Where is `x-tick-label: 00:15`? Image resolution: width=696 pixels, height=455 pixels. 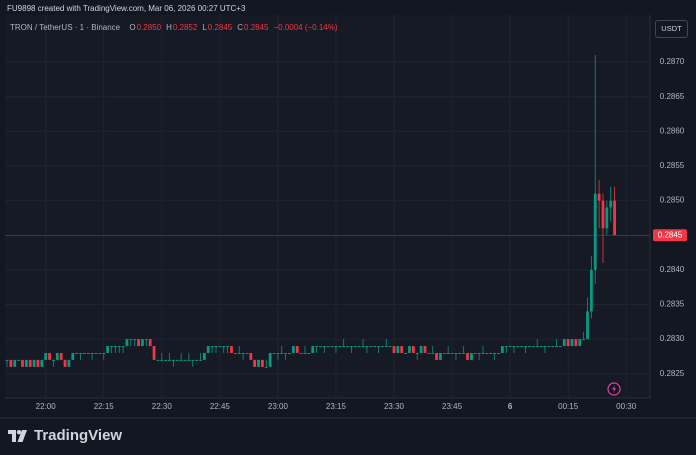
x-tick-label: 00:15 is located at coordinates (568, 406).